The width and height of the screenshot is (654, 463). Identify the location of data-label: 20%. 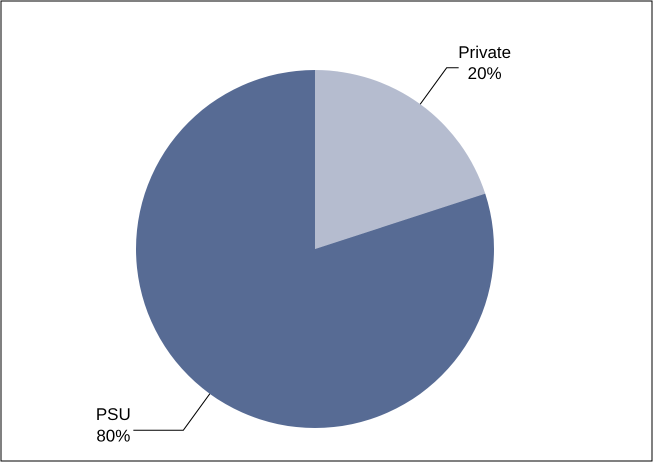
(485, 74).